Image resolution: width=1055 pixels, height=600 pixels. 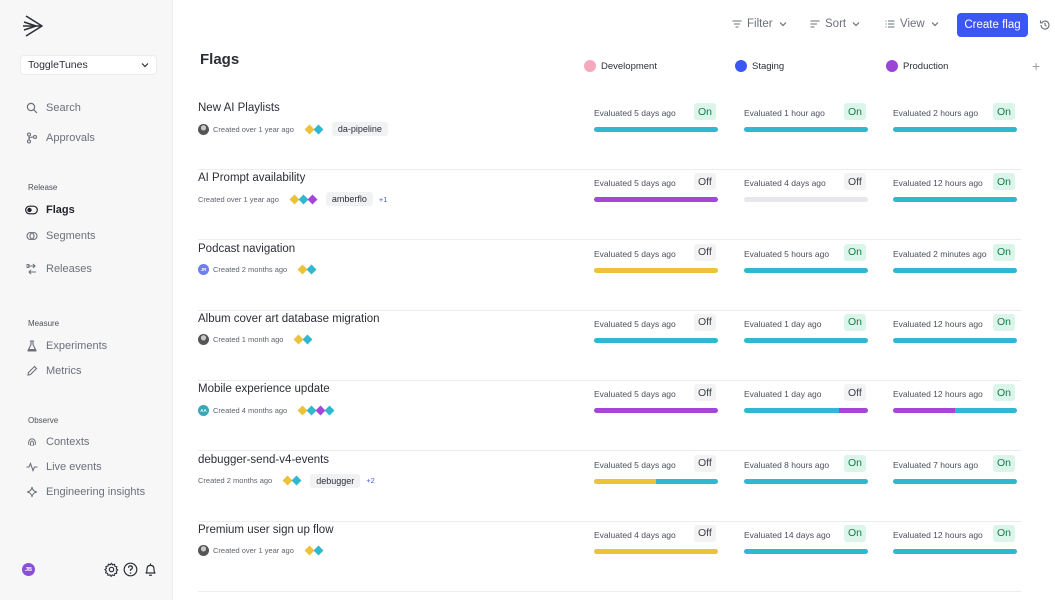 What do you see at coordinates (955, 472) in the screenshot?
I see `env-status-cell: Evaluated 7 hours ago On` at bounding box center [955, 472].